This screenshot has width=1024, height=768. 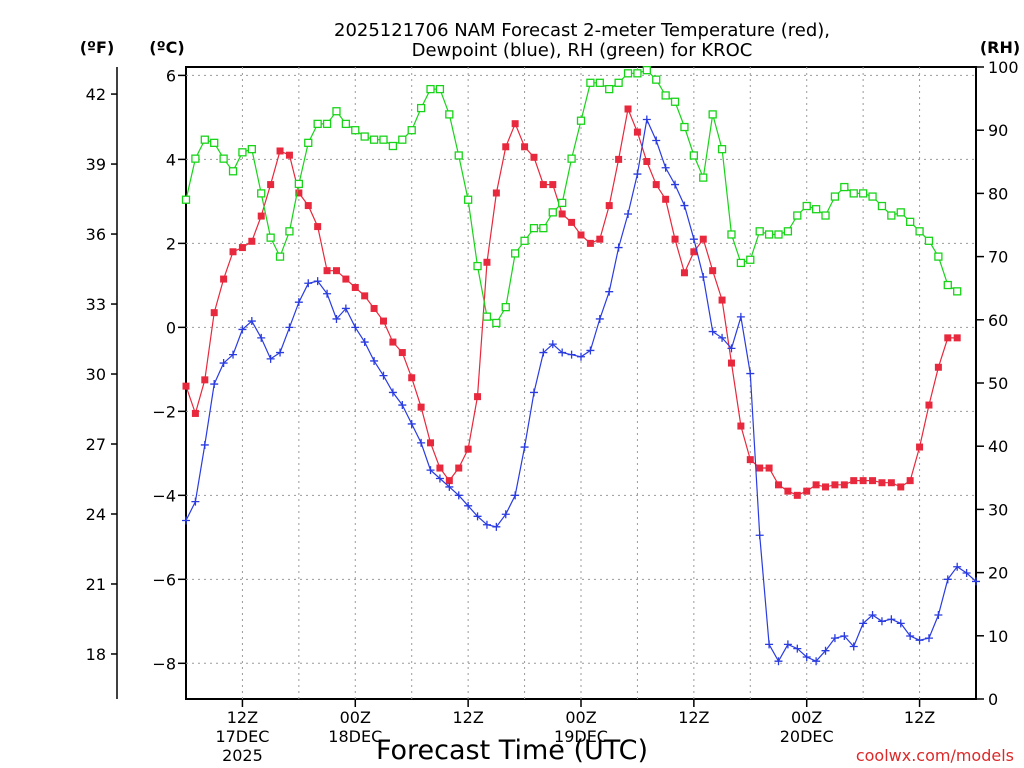 I want to click on rh-tick-label: 40, so click(x=998, y=446).